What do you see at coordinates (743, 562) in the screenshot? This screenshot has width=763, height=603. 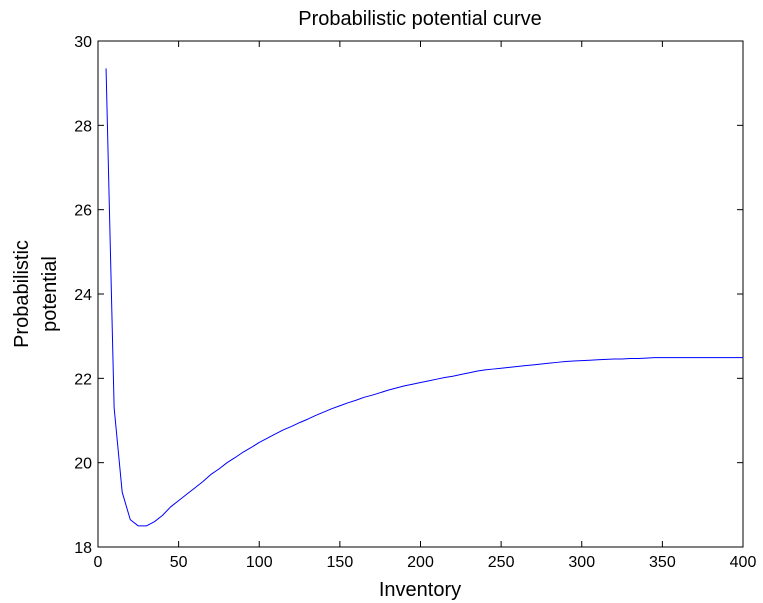 I see `x-tick-label: 400` at bounding box center [743, 562].